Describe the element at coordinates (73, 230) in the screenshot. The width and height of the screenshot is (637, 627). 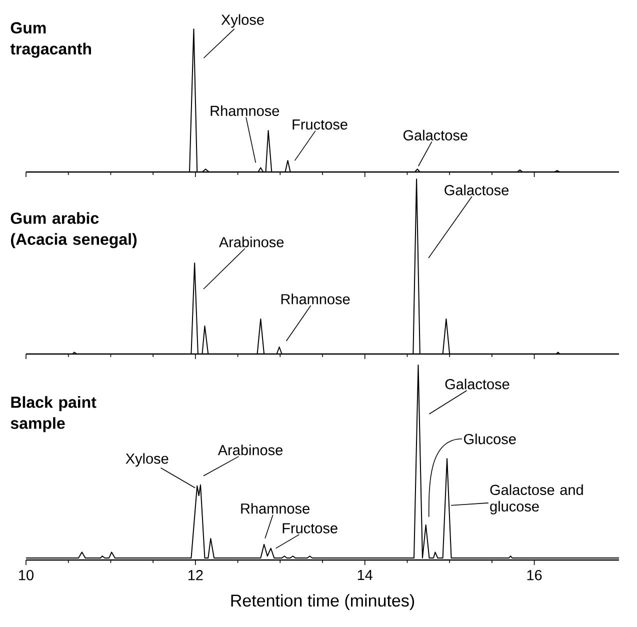
I see `text: Gum arabic (Acacia senegal)` at that location.